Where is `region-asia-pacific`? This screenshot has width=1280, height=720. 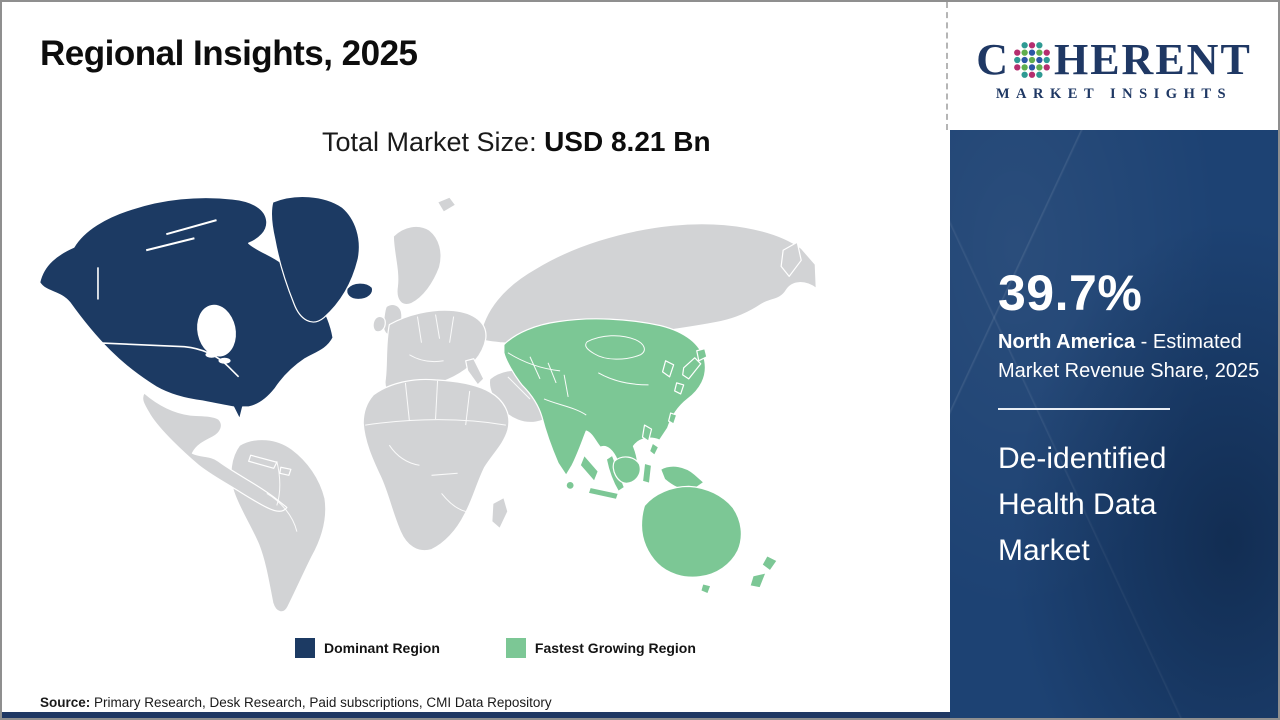
region-asia-pacific is located at coordinates (640, 456).